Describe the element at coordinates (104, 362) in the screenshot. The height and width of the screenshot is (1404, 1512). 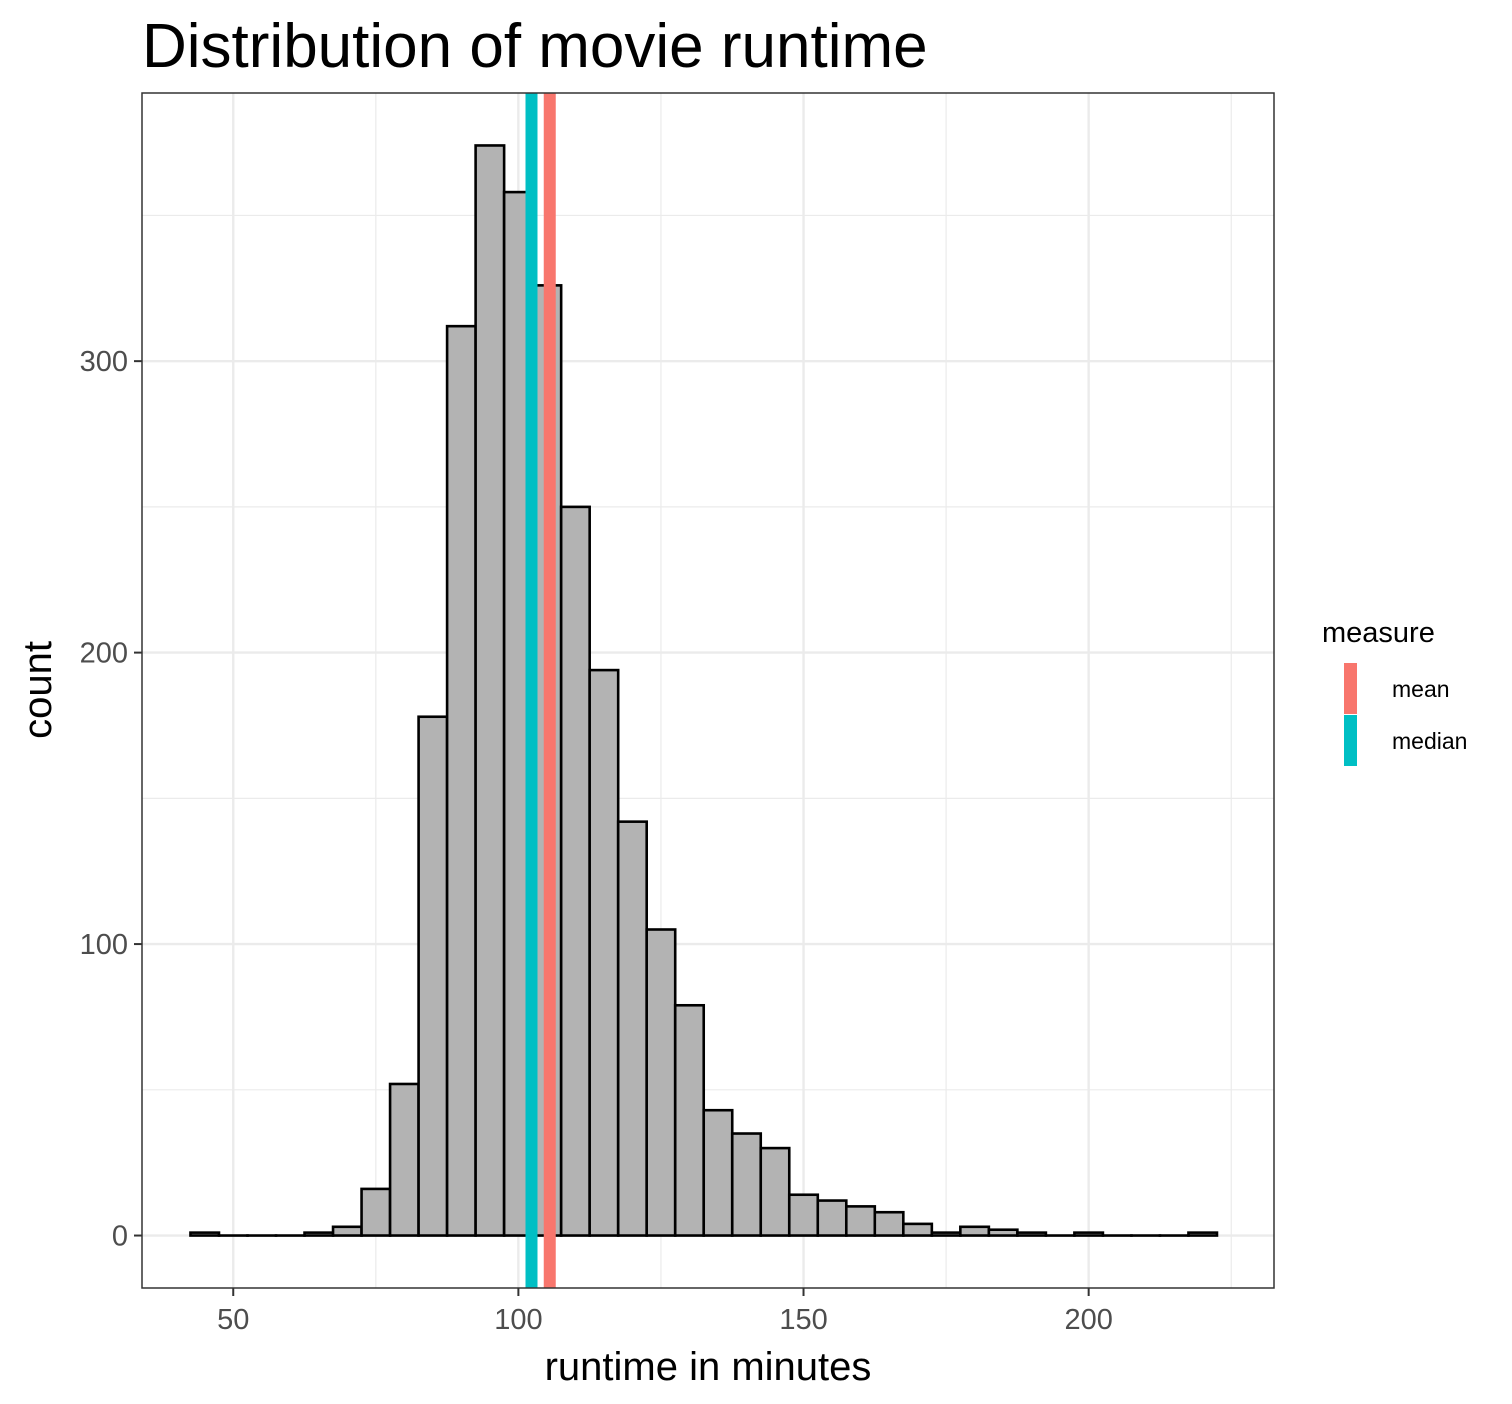
I see `y-tick-label: 300` at that location.